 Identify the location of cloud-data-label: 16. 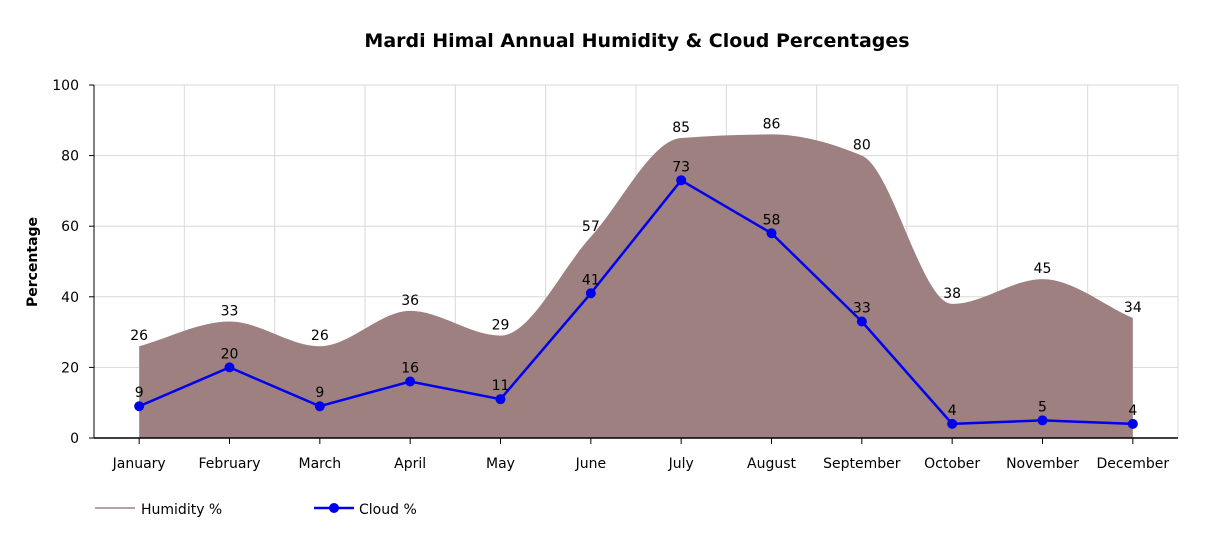
(410, 369).